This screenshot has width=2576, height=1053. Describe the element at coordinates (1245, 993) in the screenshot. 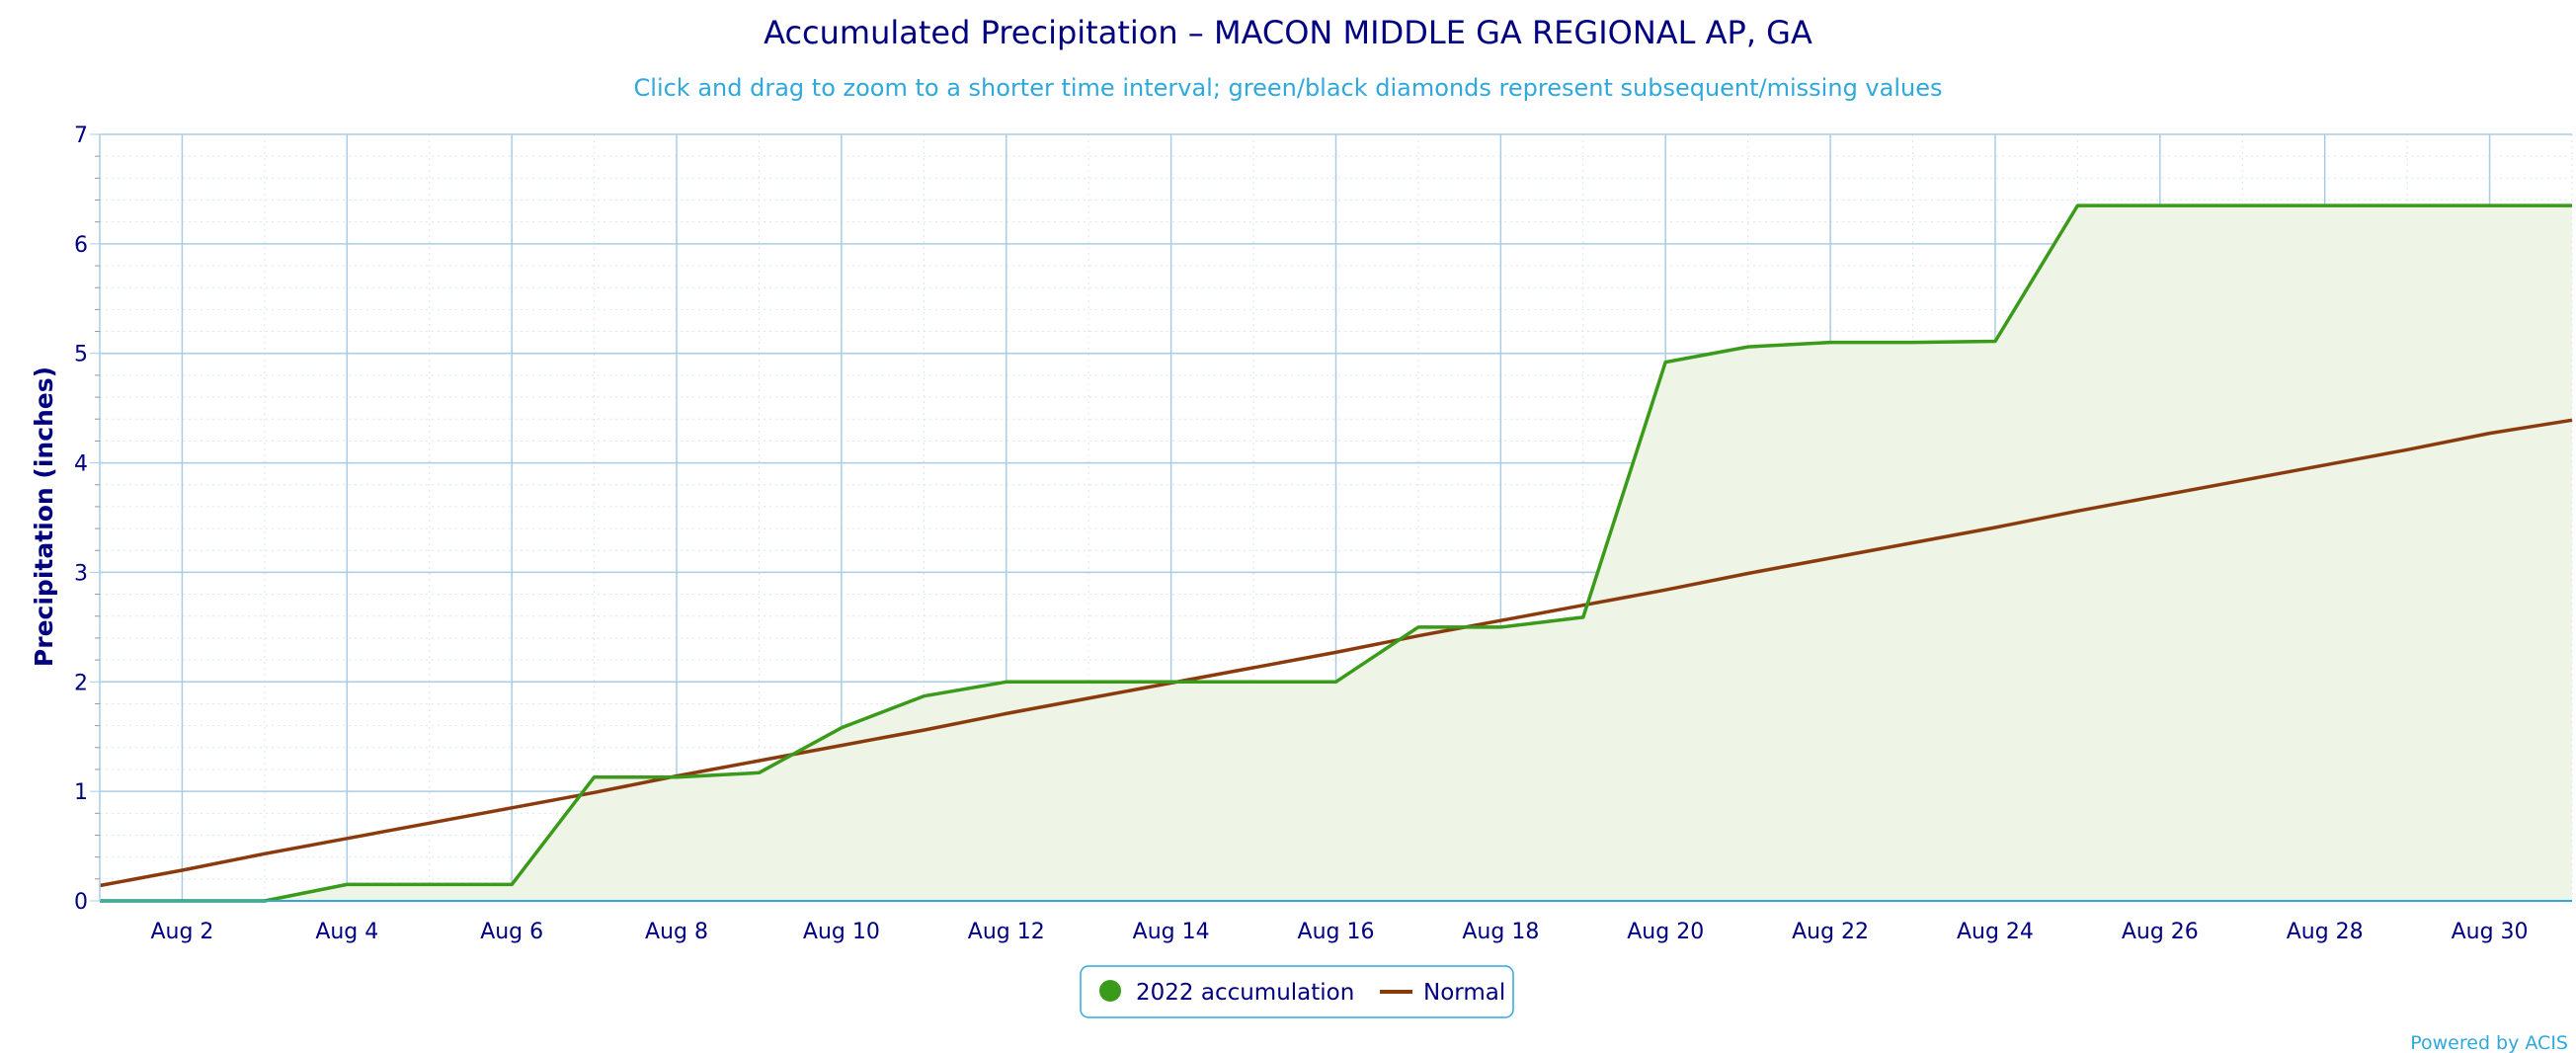

I see `legend-label-2022-accumulation: 2022 accumulation` at that location.